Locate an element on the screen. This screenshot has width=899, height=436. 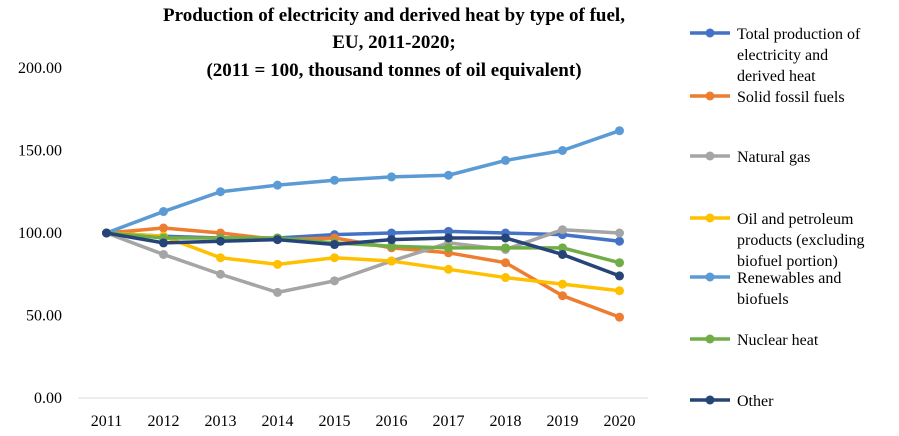
y-tick-label: 100.00 is located at coordinates (40, 233).